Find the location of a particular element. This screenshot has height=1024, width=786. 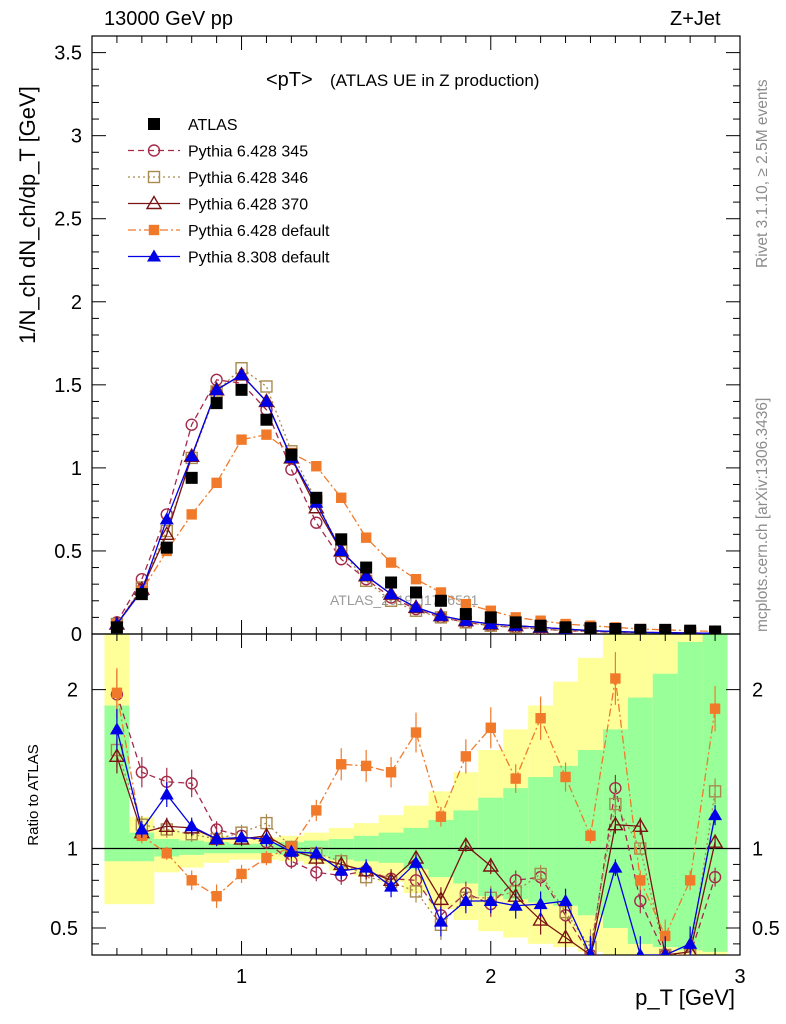

legend-label: Pythia 6.428 346 is located at coordinates (248, 178).